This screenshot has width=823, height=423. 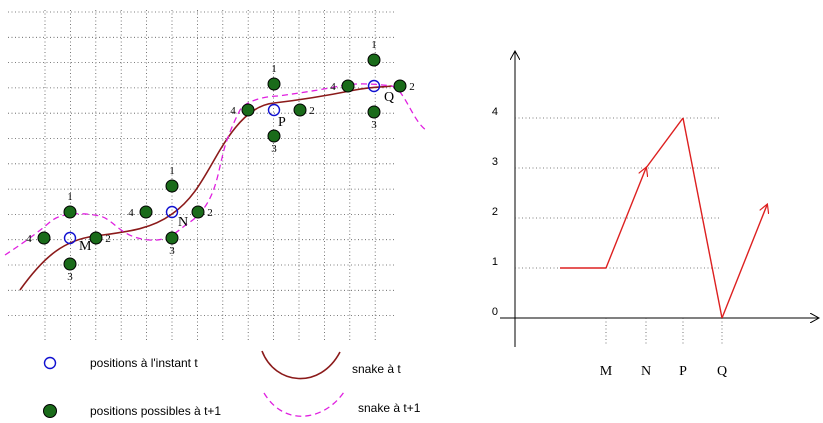 I want to click on chart-y-tick-label: 2, so click(x=495, y=212).